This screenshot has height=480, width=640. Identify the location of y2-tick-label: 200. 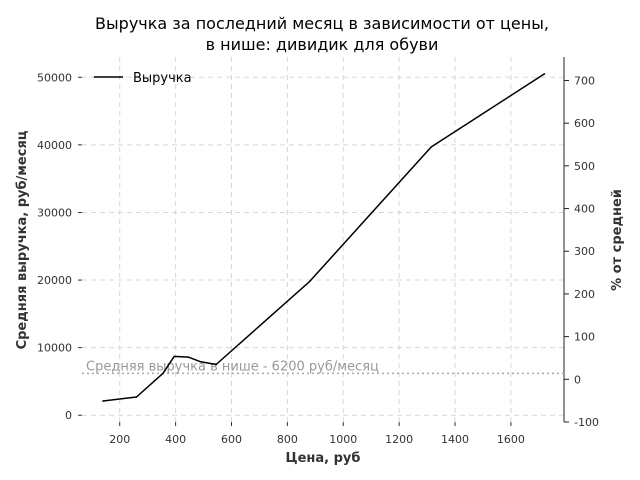
(584, 294).